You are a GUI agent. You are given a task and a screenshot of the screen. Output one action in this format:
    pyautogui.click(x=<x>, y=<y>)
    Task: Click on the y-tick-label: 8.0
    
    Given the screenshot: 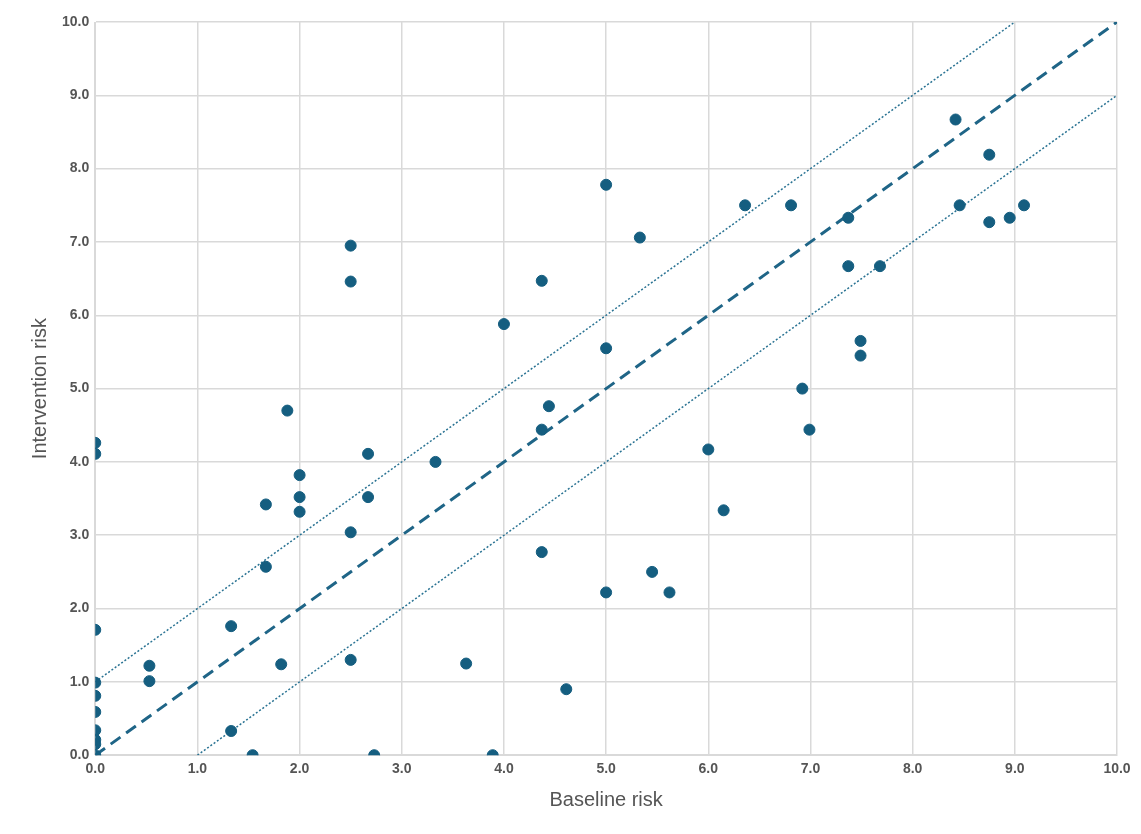 What is the action you would take?
    pyautogui.click(x=79, y=167)
    